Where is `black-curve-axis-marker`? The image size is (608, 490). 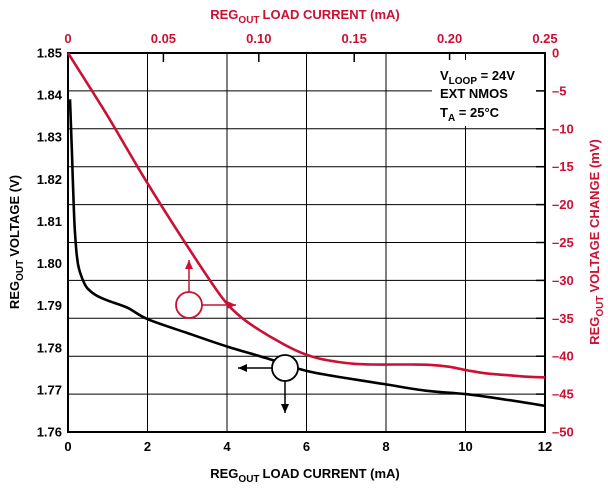 black-curve-axis-marker is located at coordinates (268, 383).